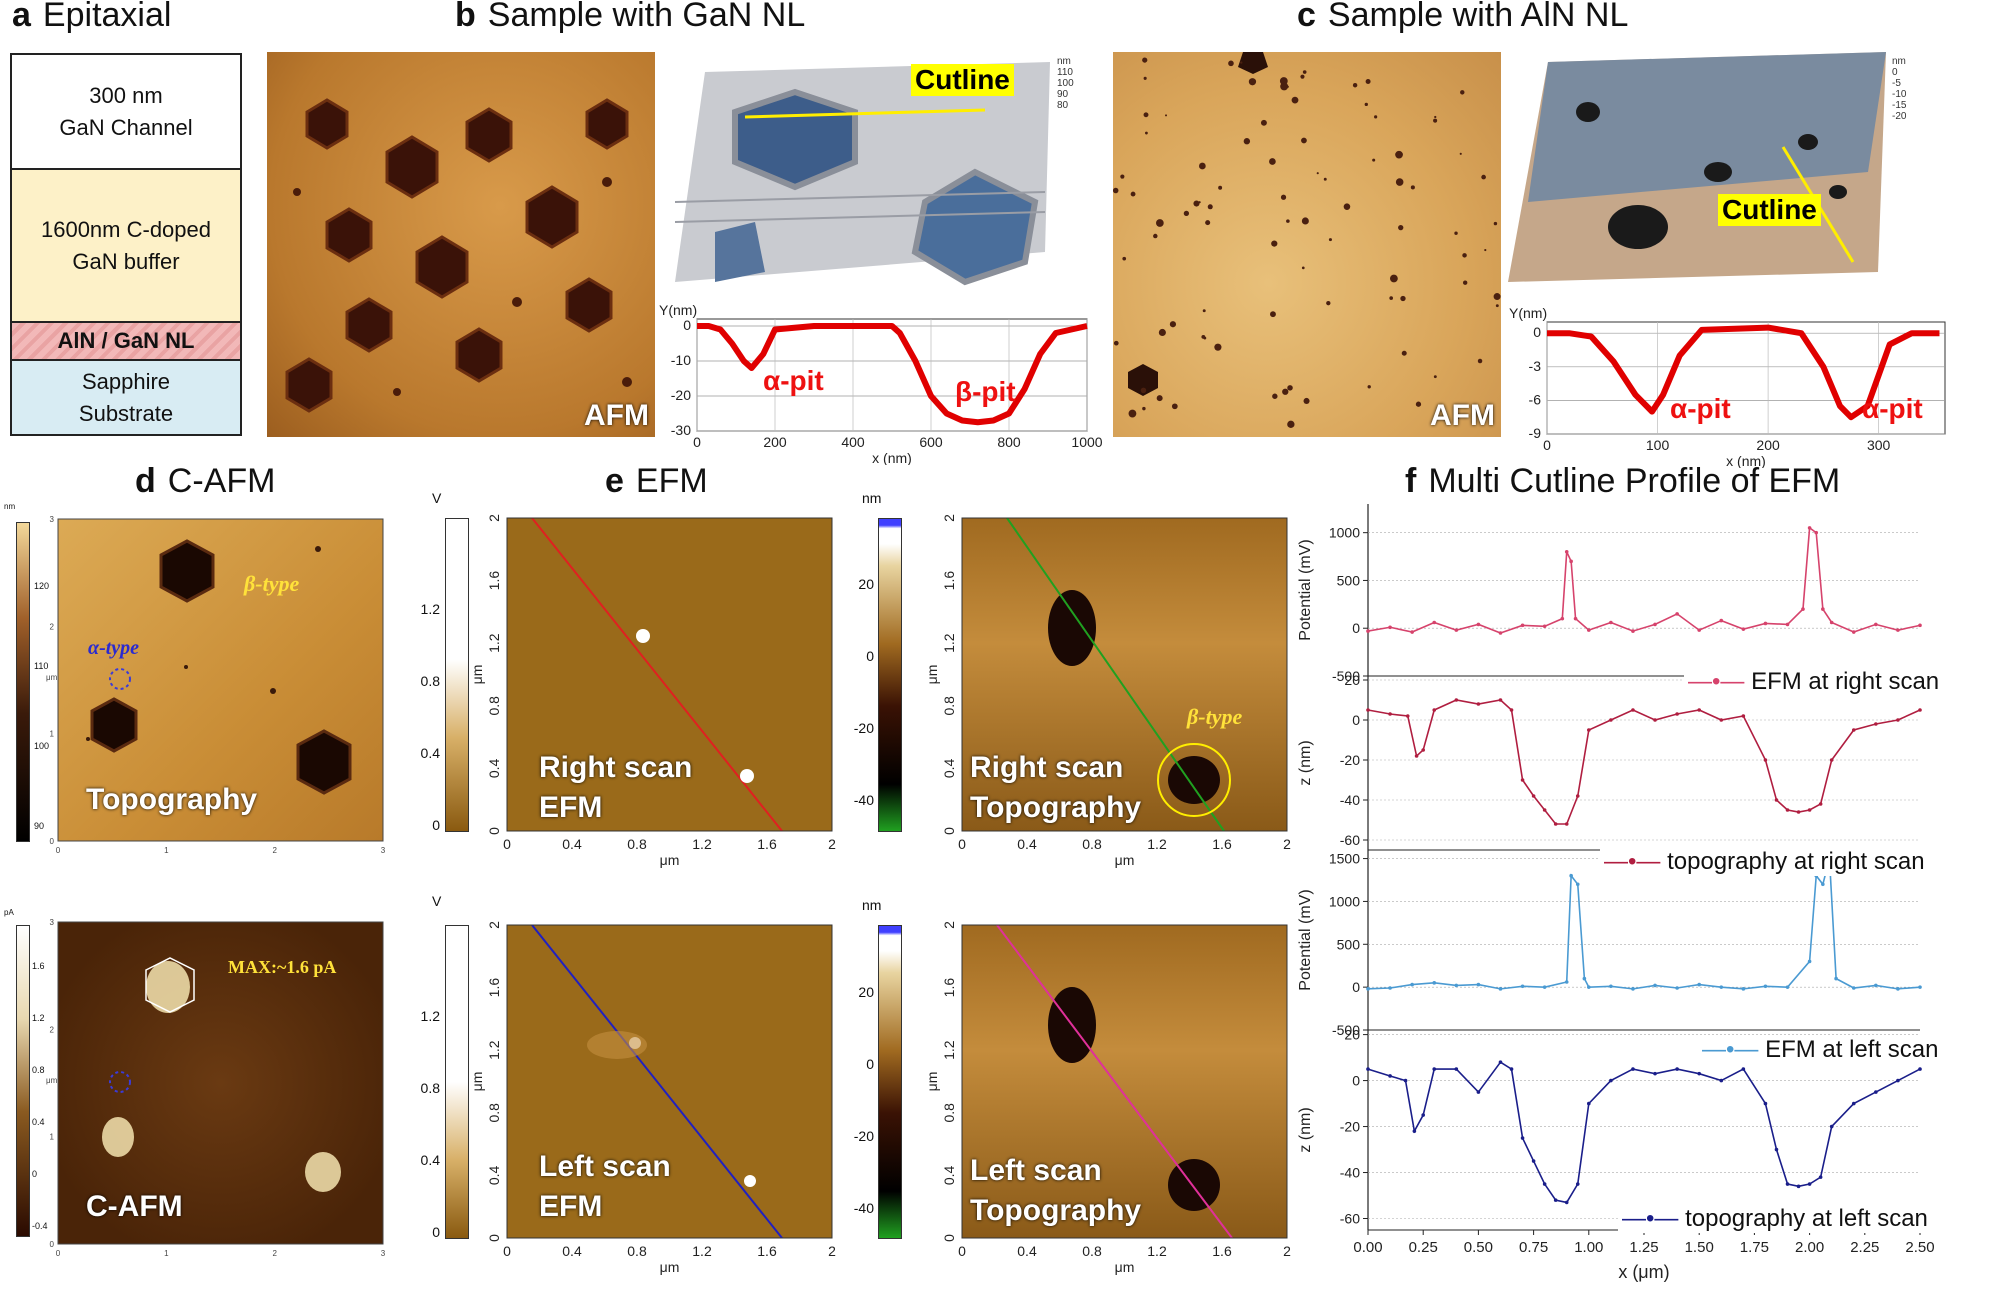 This screenshot has height=1292, width=1993. I want to click on colorbar-e-v1, so click(457, 675).